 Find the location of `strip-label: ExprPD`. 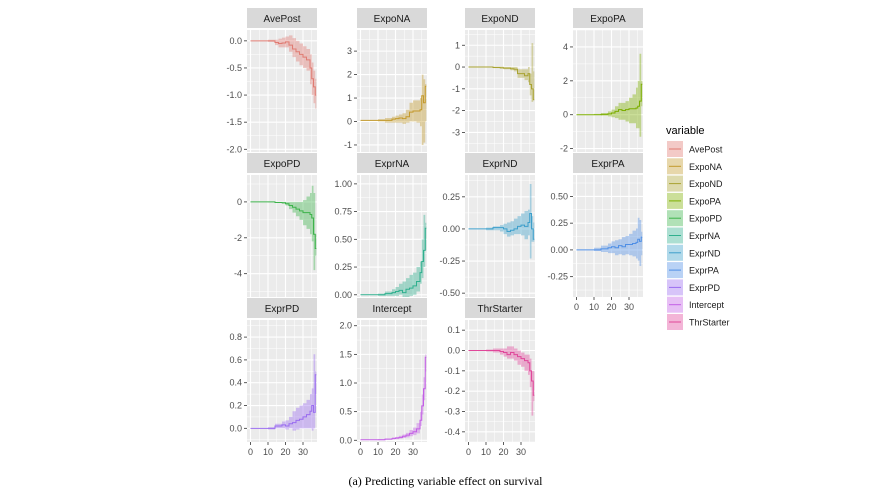

strip-label: ExprPD is located at coordinates (282, 309).